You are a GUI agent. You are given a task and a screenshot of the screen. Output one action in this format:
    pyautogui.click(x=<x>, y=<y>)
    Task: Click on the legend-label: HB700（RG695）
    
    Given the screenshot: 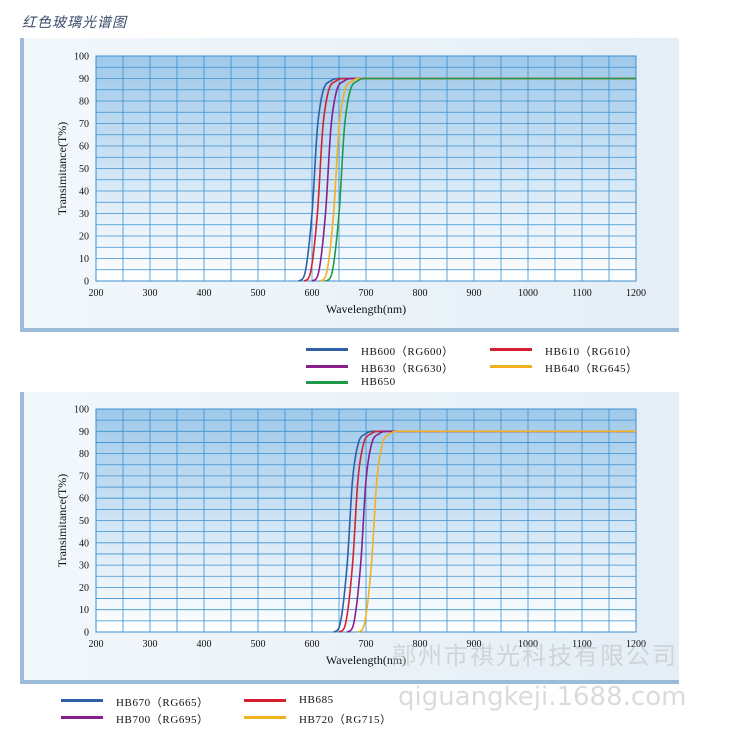 What is the action you would take?
    pyautogui.click(x=162, y=720)
    